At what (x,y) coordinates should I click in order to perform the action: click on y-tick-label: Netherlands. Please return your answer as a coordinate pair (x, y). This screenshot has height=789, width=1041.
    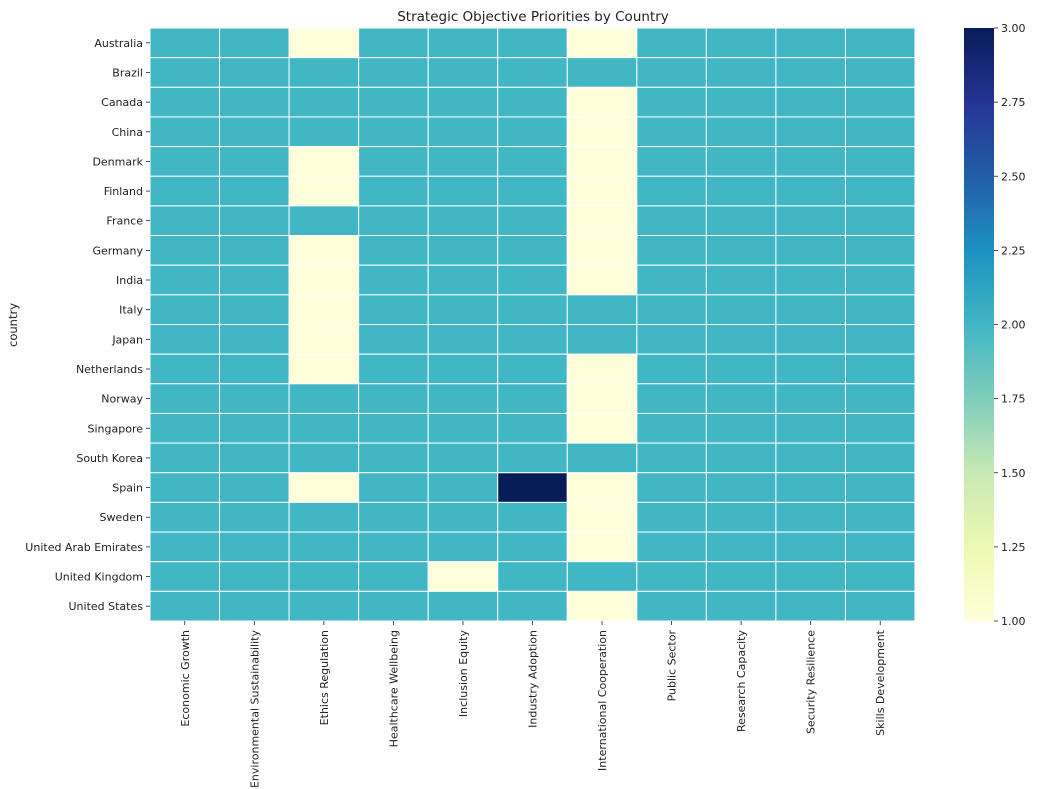
    Looking at the image, I should click on (109, 369).